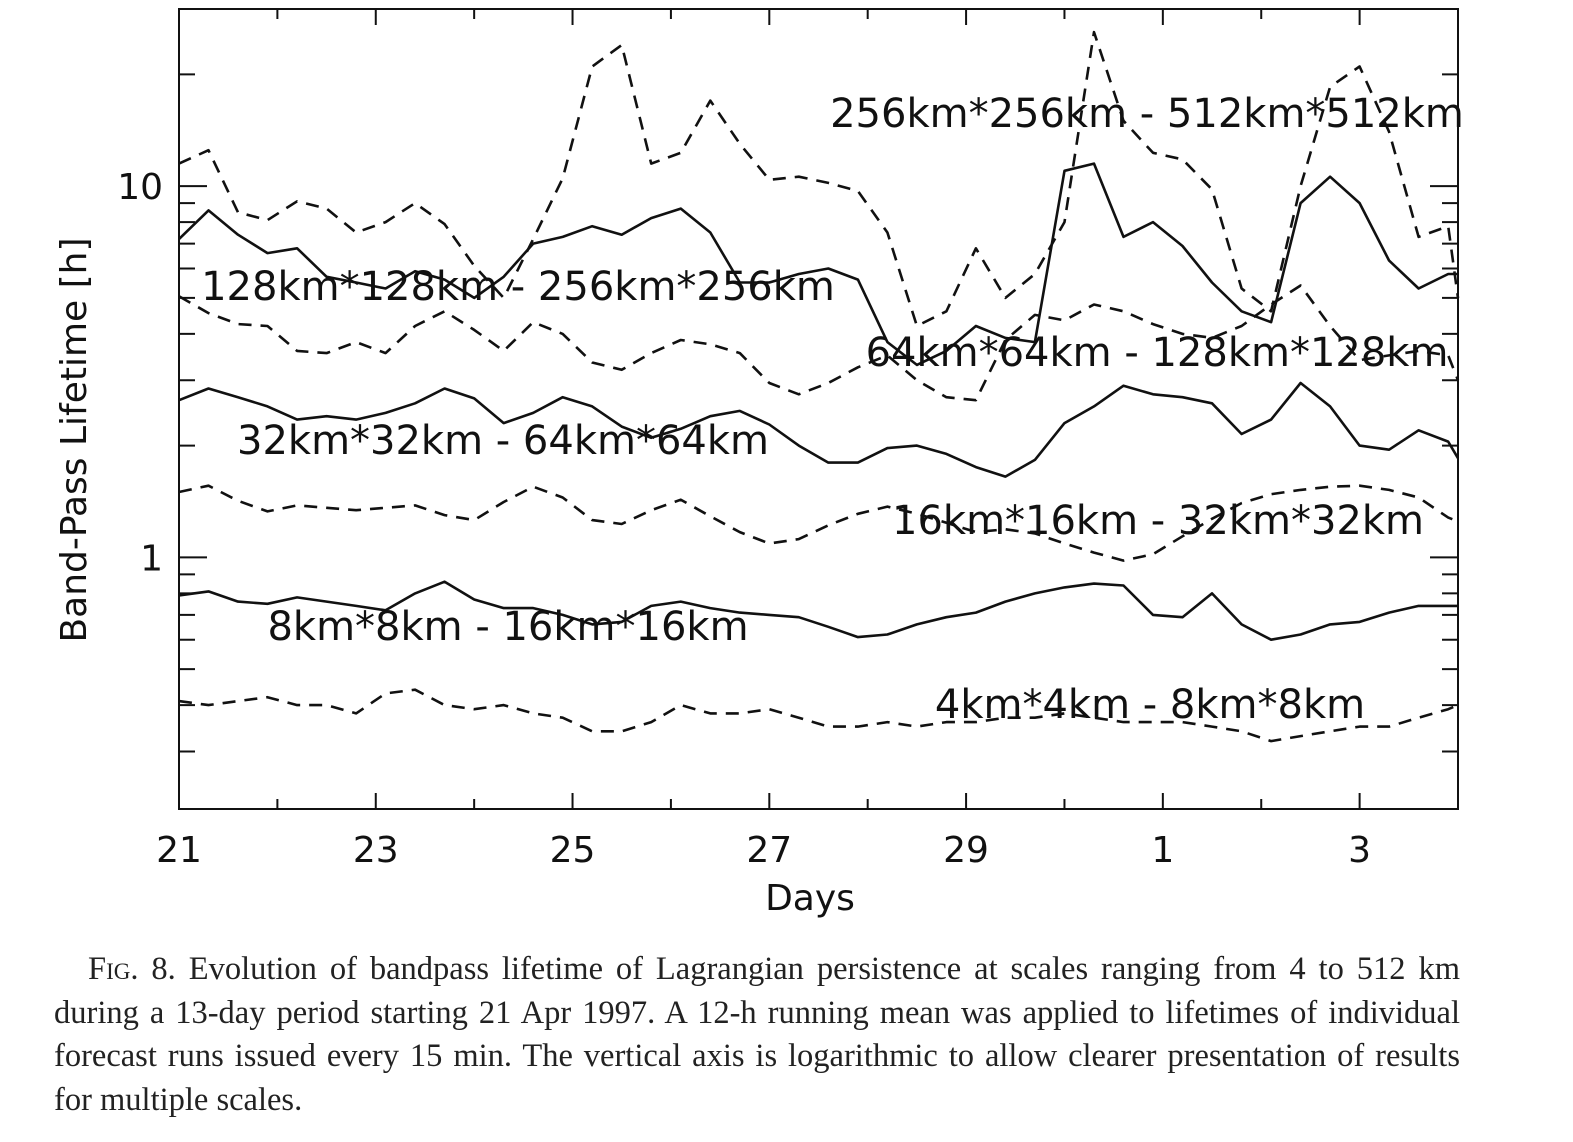  I want to click on y-tick-label: 1, so click(151, 558).